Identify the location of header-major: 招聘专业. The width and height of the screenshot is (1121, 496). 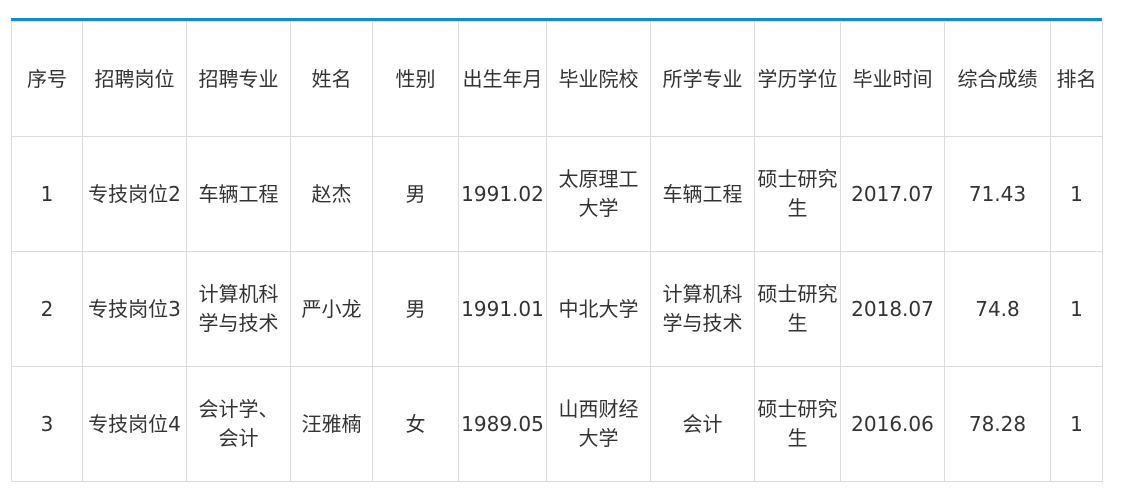
(238, 79).